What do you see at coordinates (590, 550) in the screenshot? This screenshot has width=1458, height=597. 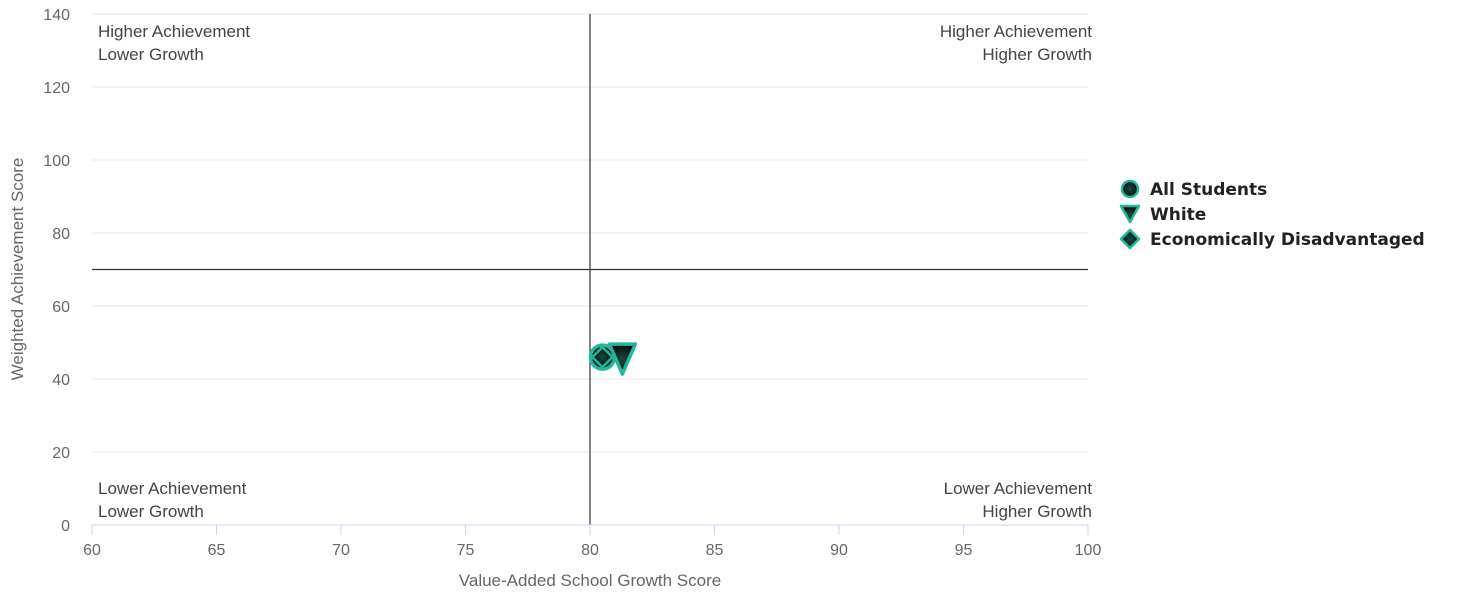 I see `x-tick-label: 80` at bounding box center [590, 550].